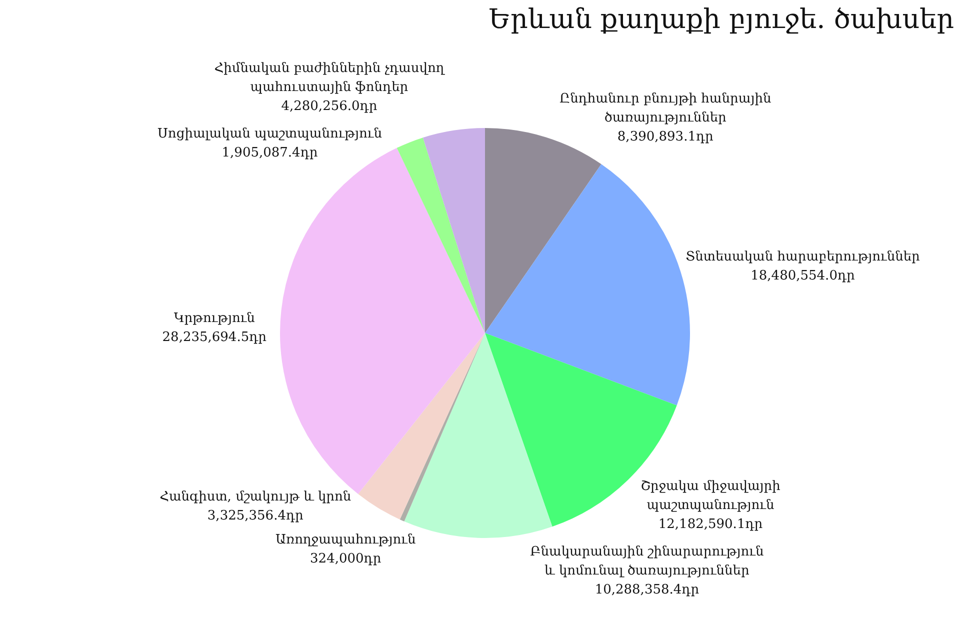  I want to click on slice-label: Շրջակա միջավայրի պաշտպանություն, so click(710, 496).